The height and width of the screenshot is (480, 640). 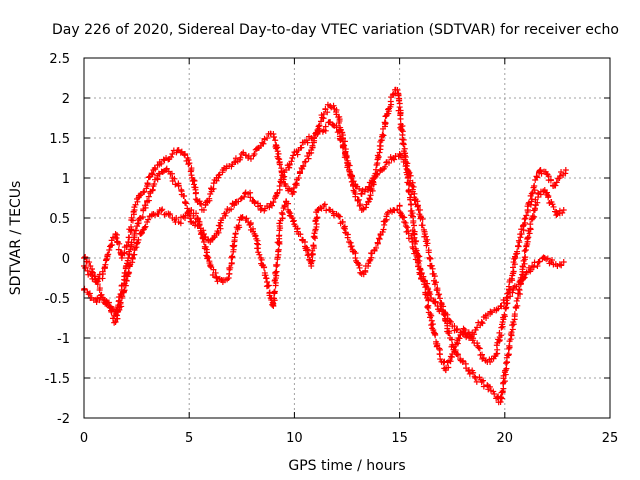 I want to click on y-tick-label: 1, so click(x=66, y=179).